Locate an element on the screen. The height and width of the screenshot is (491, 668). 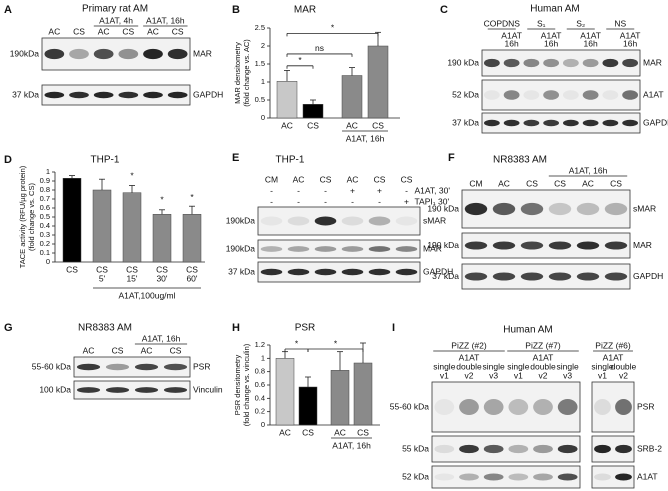
y-tick-label: 0.6 is located at coordinates (260, 384).